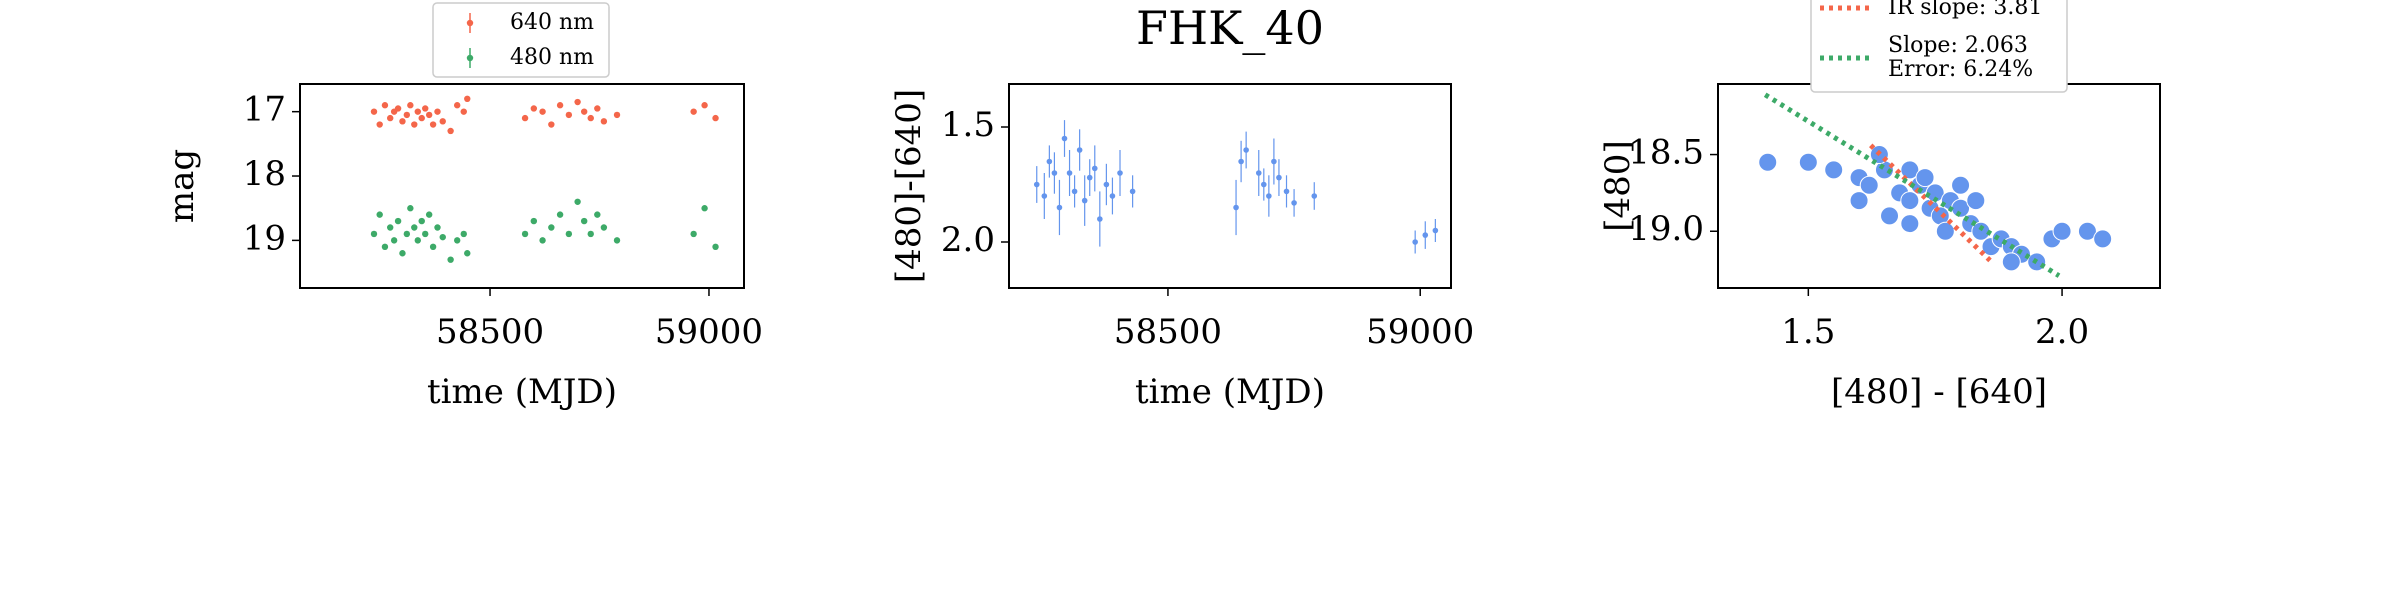  Describe the element at coordinates (968, 240) in the screenshot. I see `y-tick-label: 2.0` at that location.